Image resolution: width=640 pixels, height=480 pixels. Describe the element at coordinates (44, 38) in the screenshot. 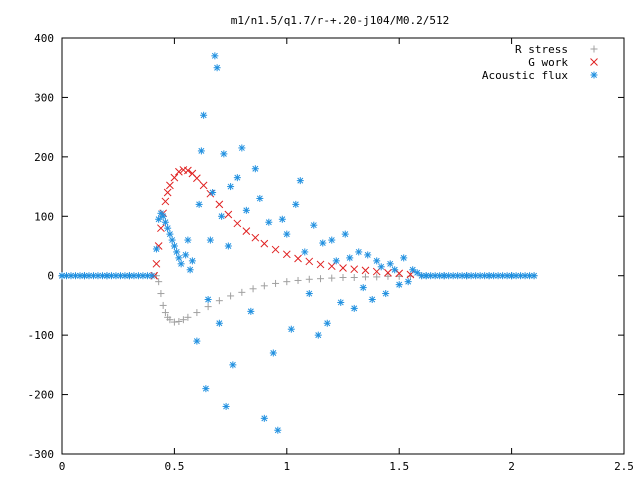

I see `y-tick-label: 400` at that location.